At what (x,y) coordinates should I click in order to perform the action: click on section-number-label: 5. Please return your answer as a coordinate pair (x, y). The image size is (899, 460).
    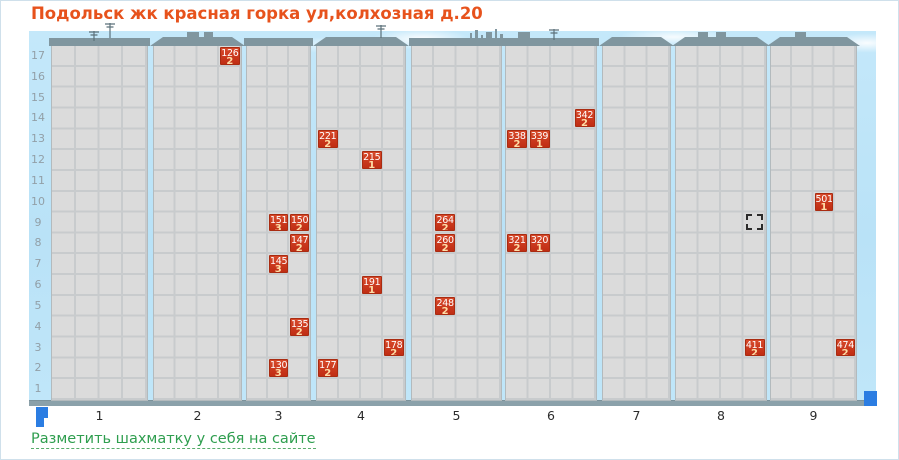
    Looking at the image, I should click on (456, 415).